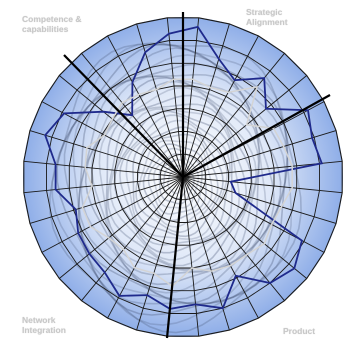  What do you see at coordinates (44, 325) in the screenshot?
I see `category-label-network-integration: Network Integration` at bounding box center [44, 325].